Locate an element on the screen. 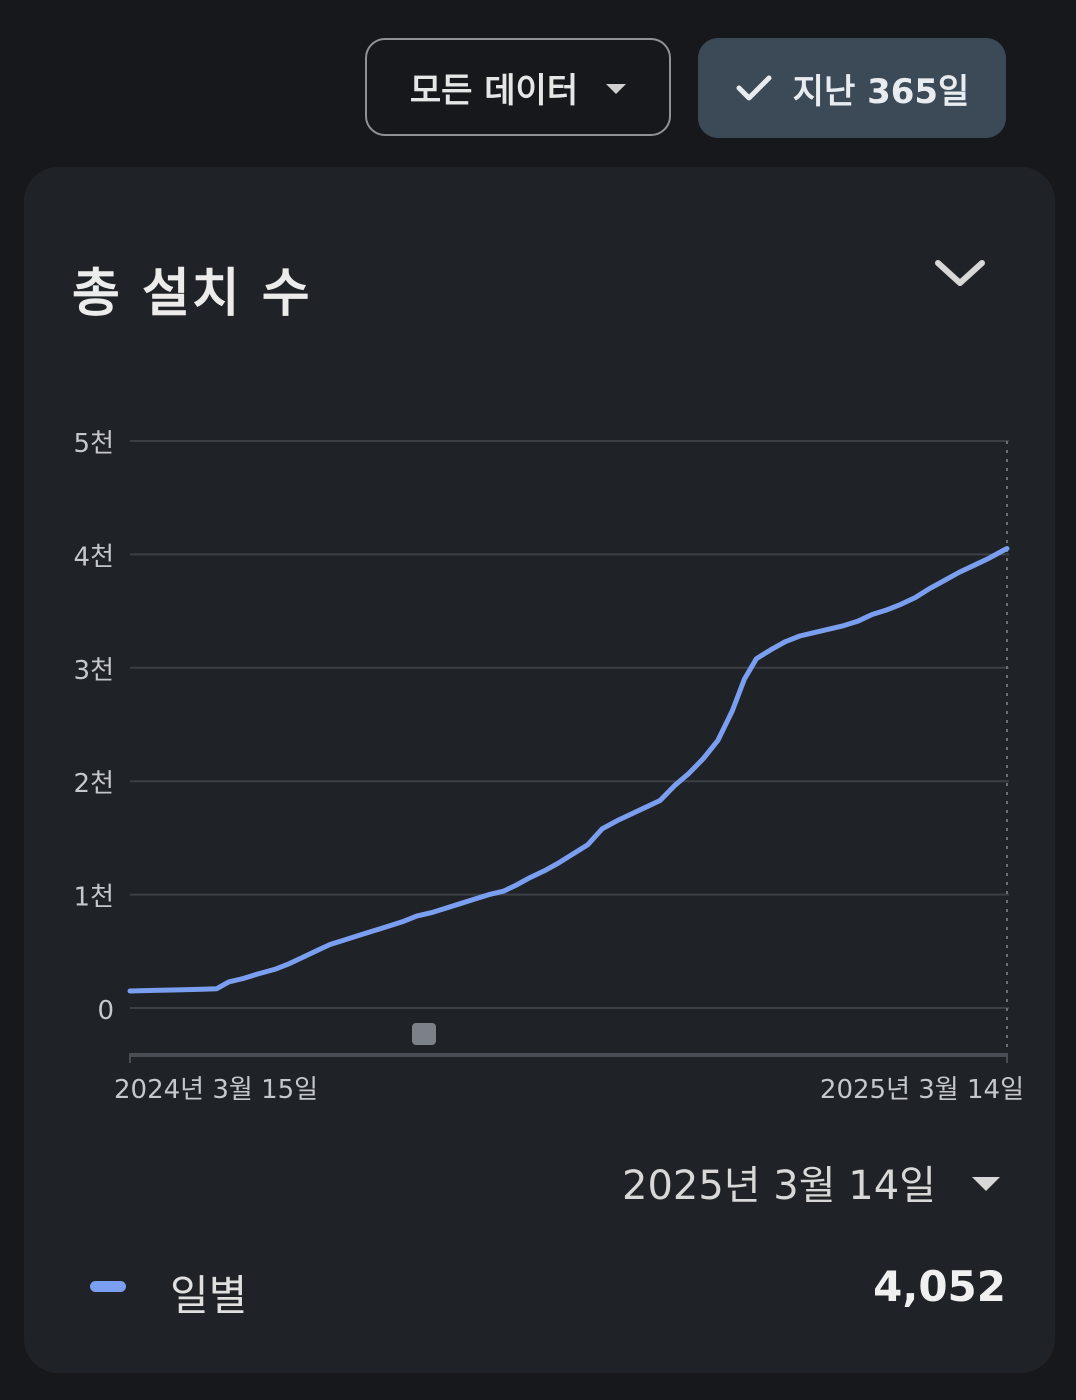 The width and height of the screenshot is (1076, 1400). caret-down-icon is located at coordinates (985, 1184).